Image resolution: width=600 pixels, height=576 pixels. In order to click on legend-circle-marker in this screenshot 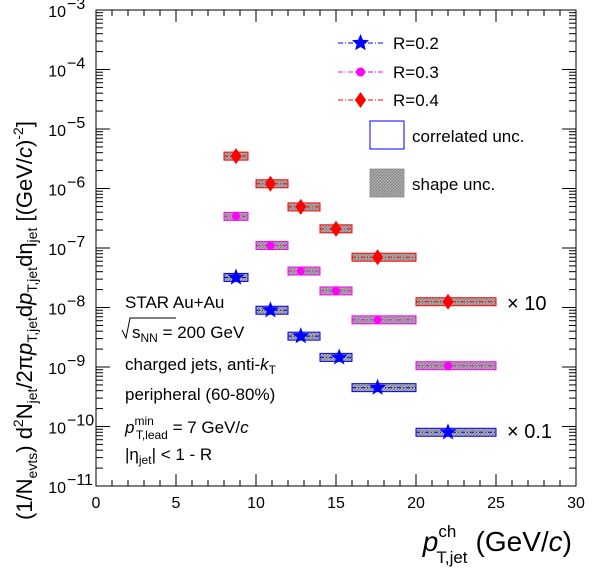, I will do `click(360, 72)`.